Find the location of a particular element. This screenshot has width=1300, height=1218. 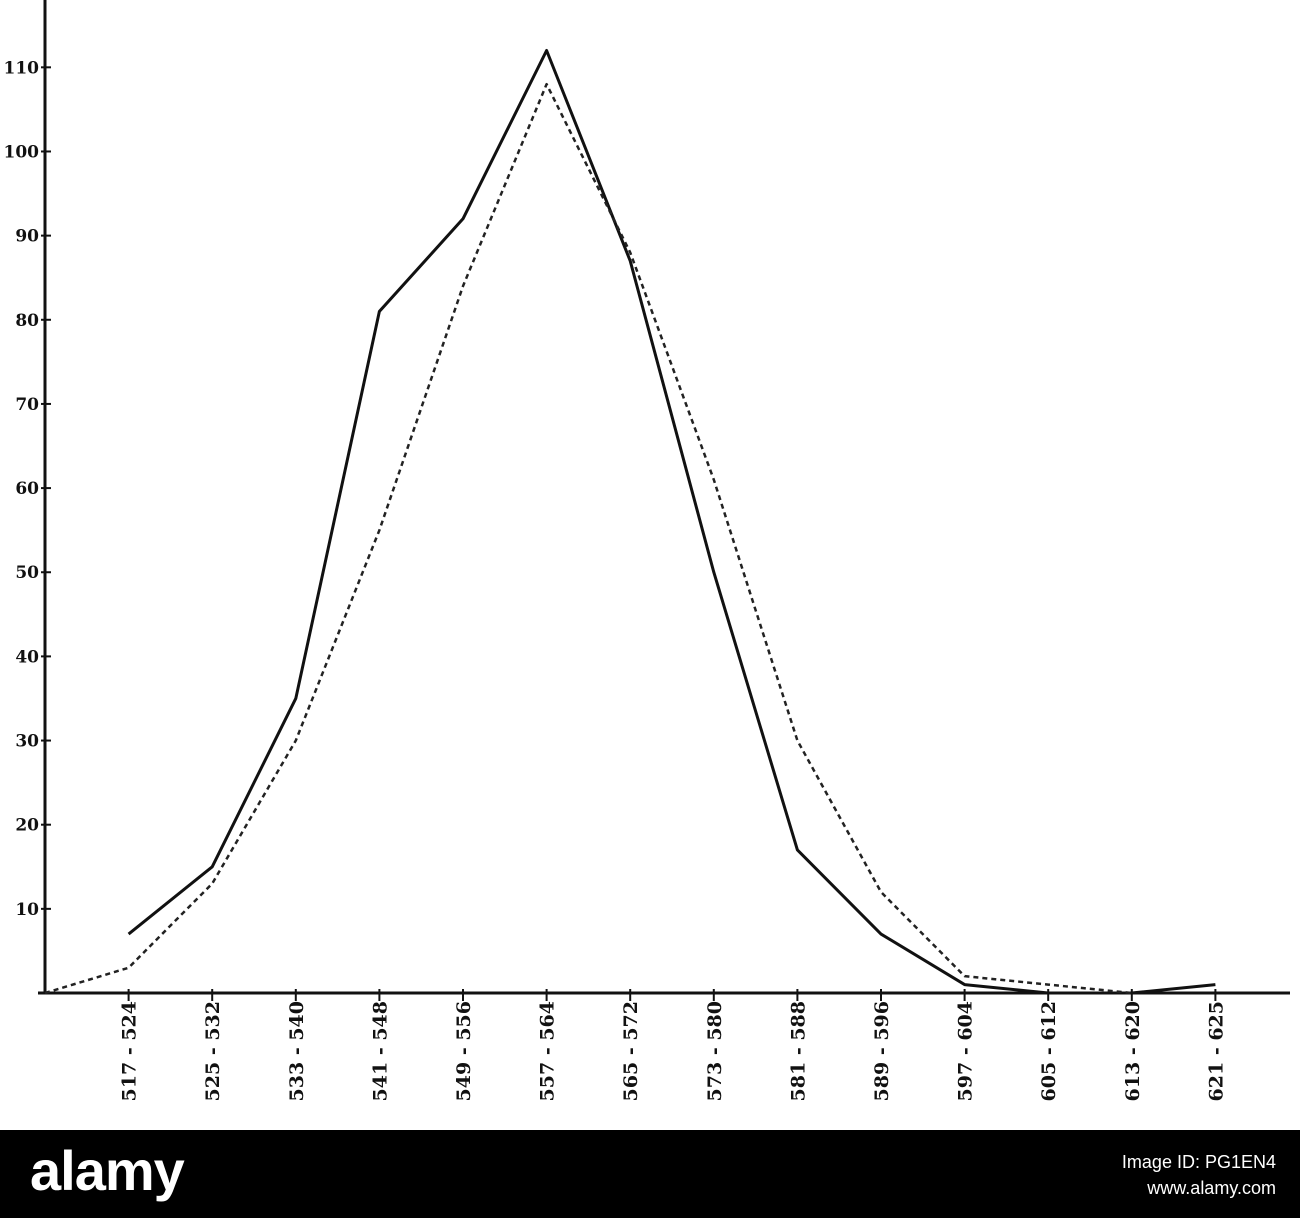

y-tick-label: 100 is located at coordinates (22, 152).